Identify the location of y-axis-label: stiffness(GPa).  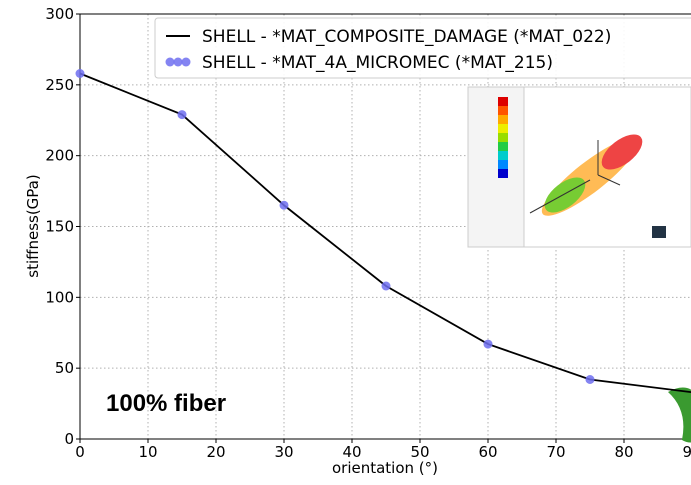
(33, 225).